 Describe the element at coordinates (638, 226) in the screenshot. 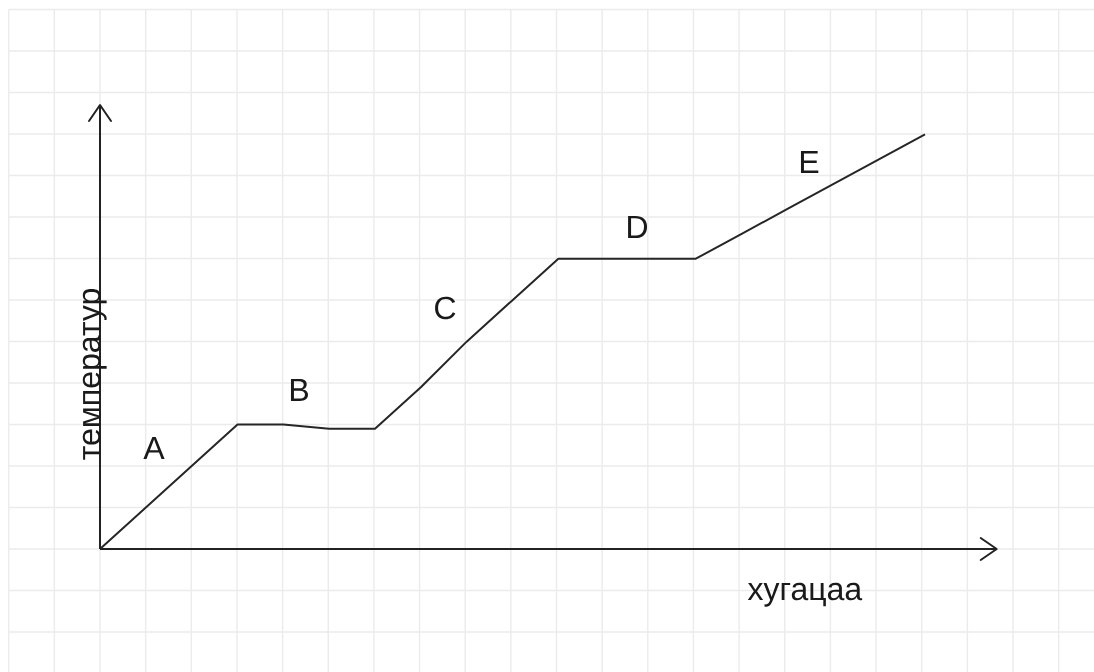

I see `annotation: D` at that location.